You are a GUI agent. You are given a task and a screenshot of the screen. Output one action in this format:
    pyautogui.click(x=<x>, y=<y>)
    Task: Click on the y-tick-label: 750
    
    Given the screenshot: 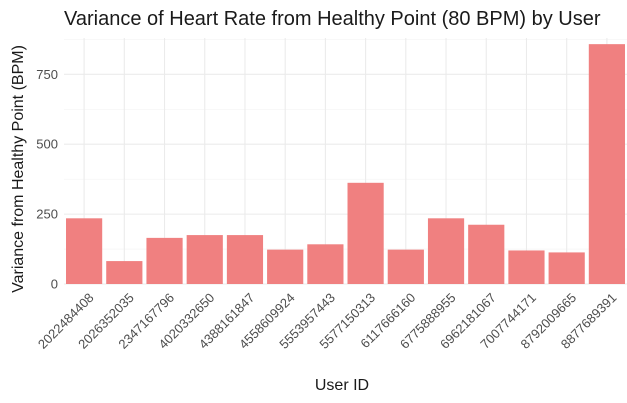 What is the action you would take?
    pyautogui.click(x=47, y=74)
    